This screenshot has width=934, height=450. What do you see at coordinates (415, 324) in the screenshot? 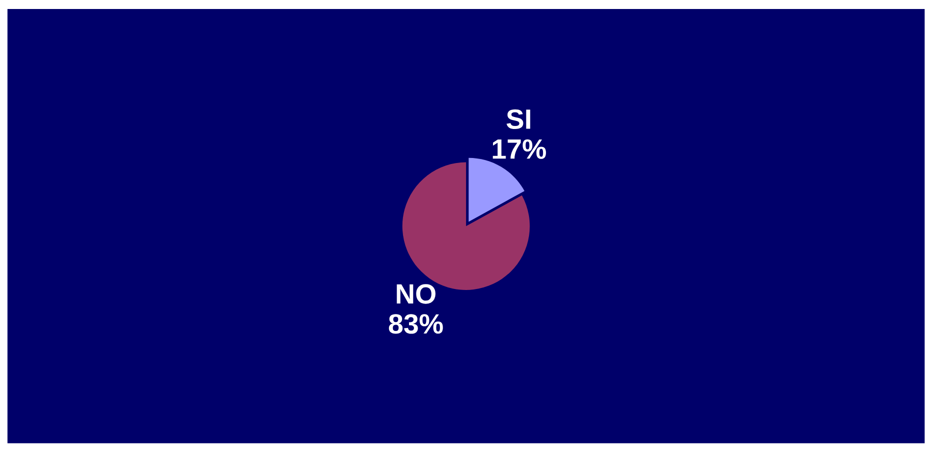
I see `data-label: 83%` at bounding box center [415, 324].